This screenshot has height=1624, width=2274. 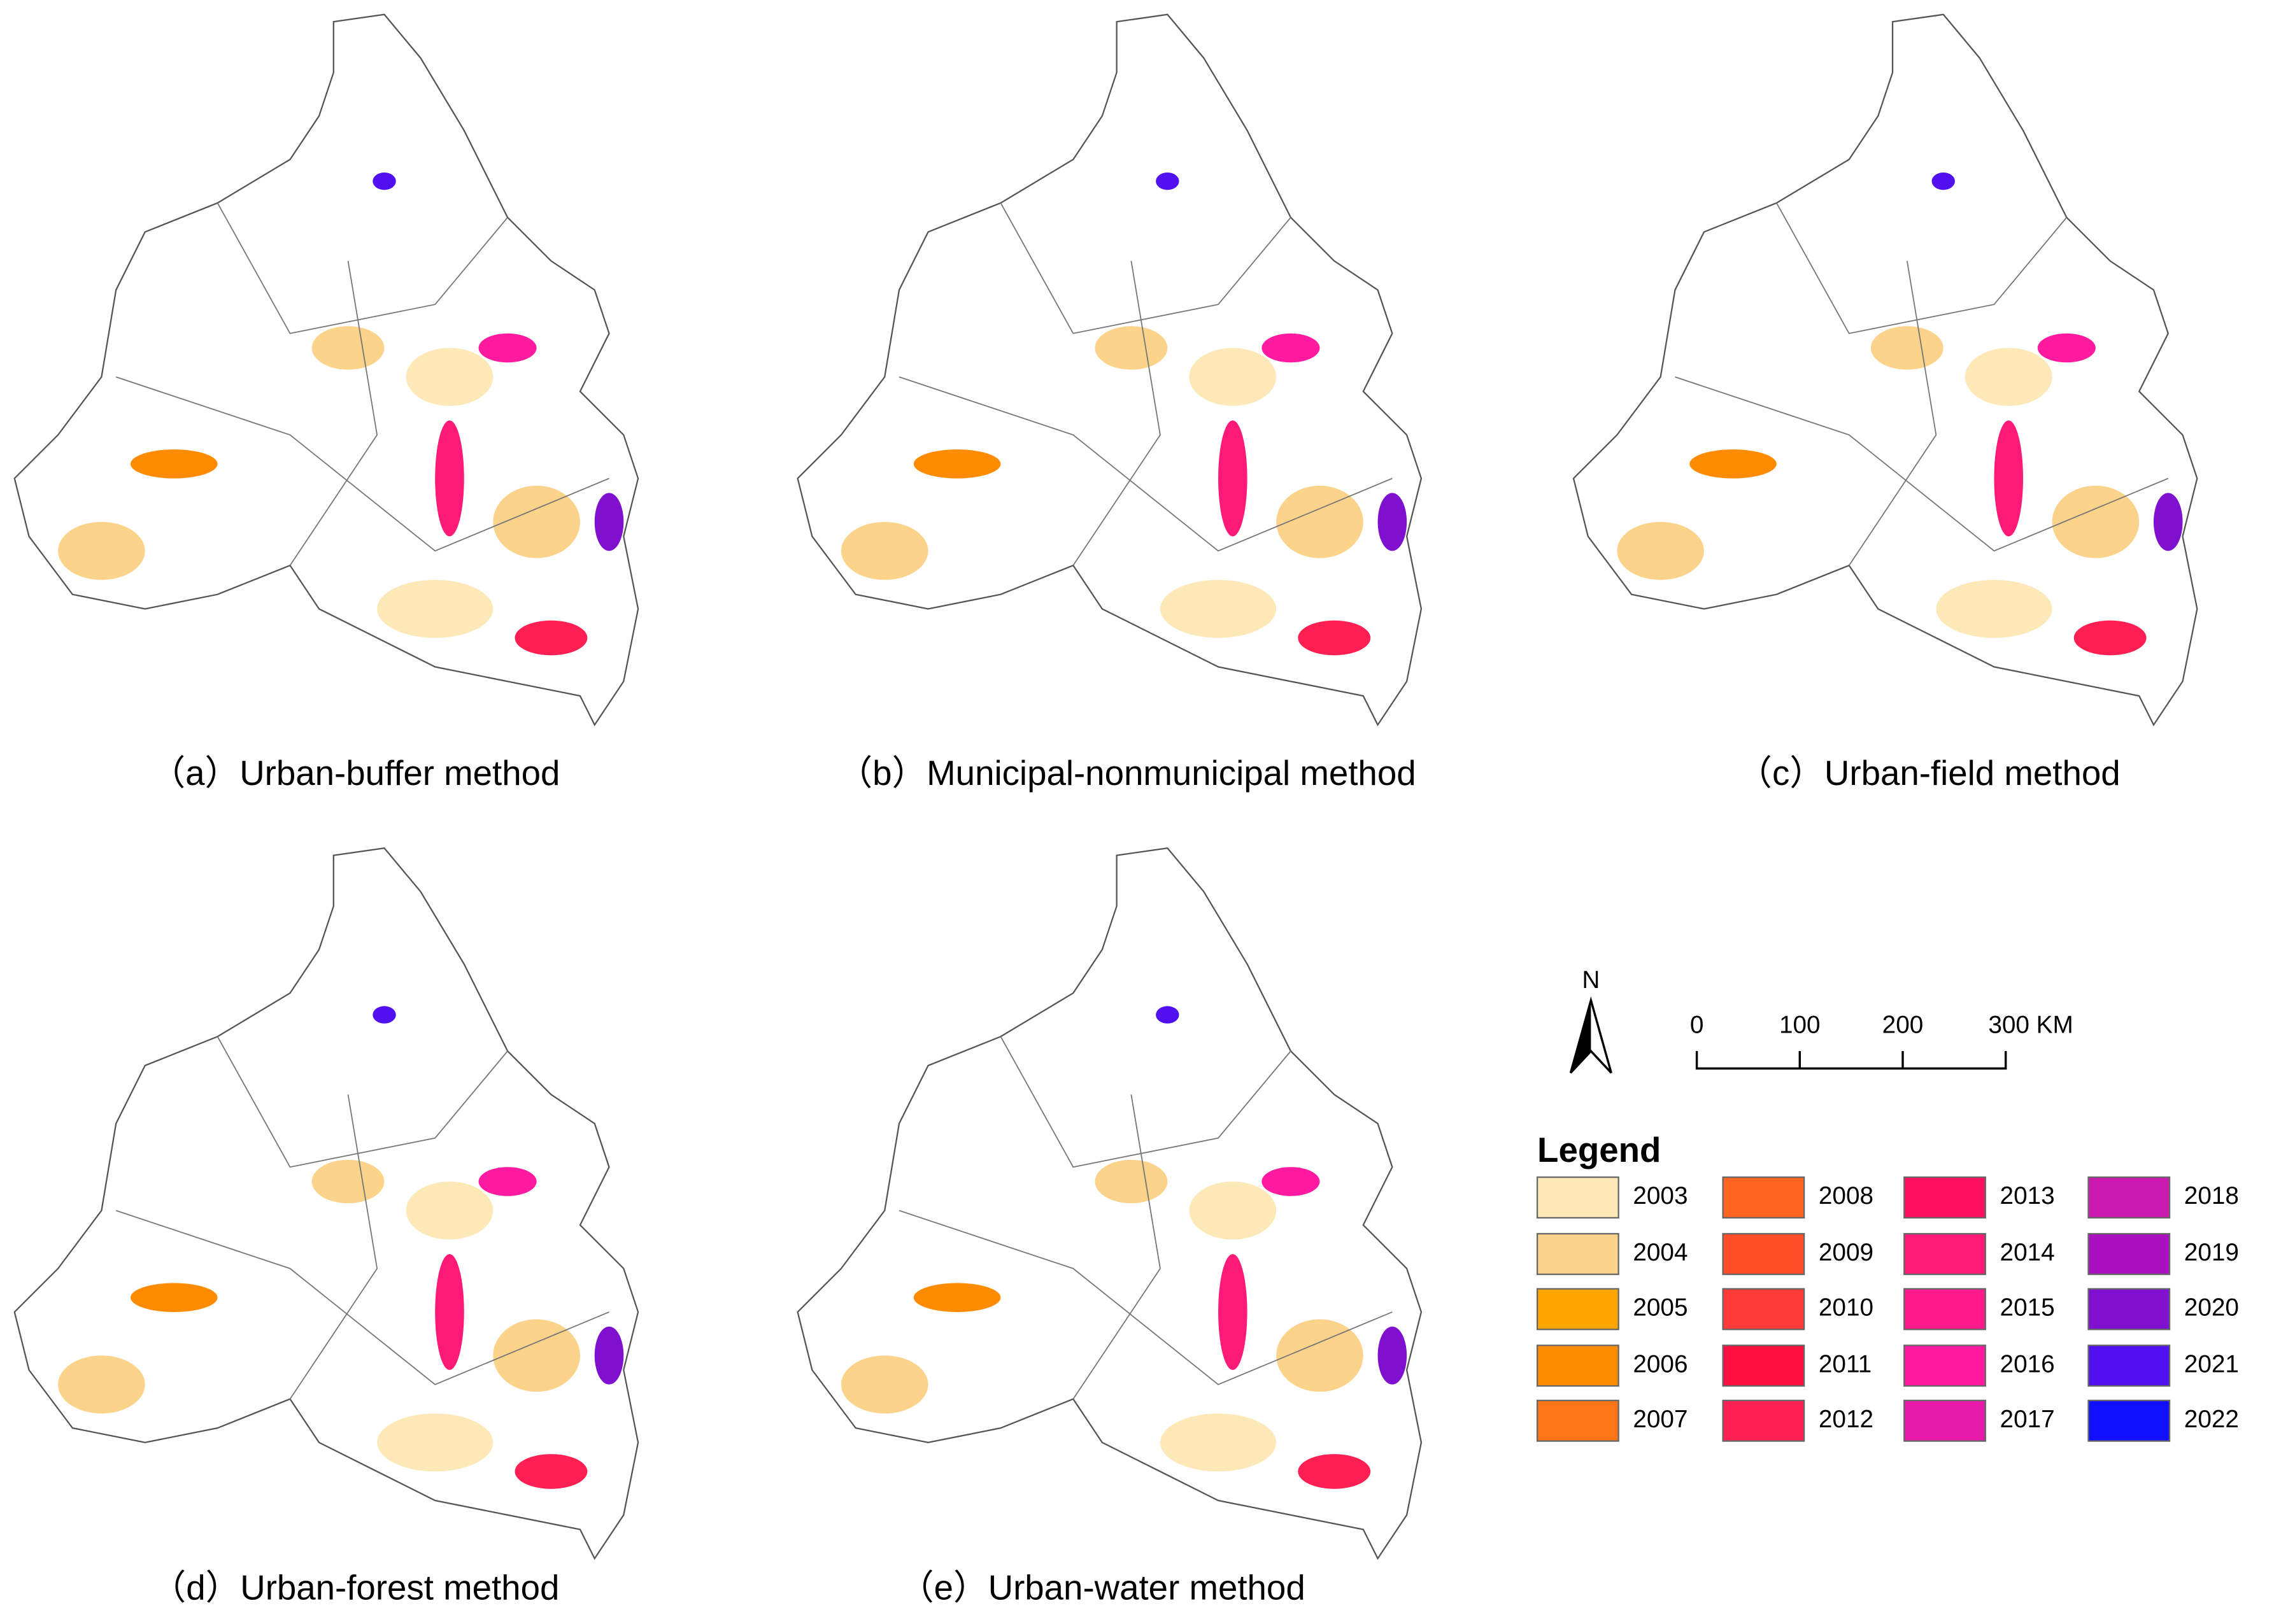 I want to click on legend-label: 2010, so click(x=1846, y=1308).